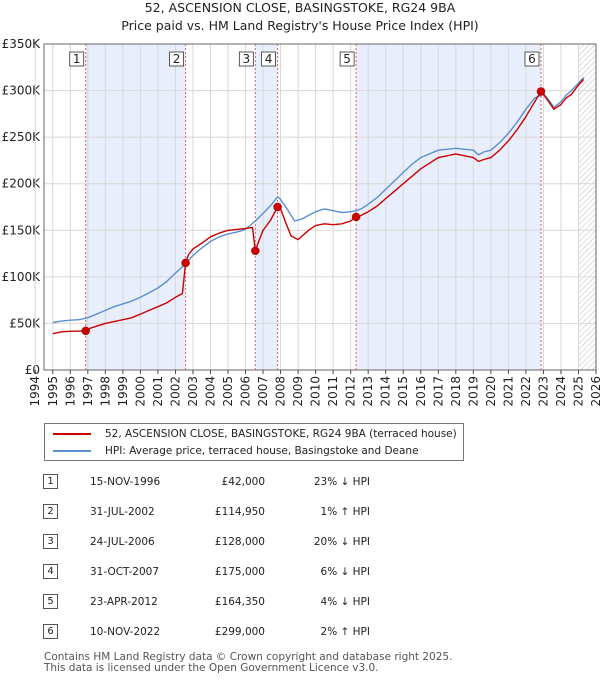  I want to click on x-tick-label: 2010, so click(316, 391).